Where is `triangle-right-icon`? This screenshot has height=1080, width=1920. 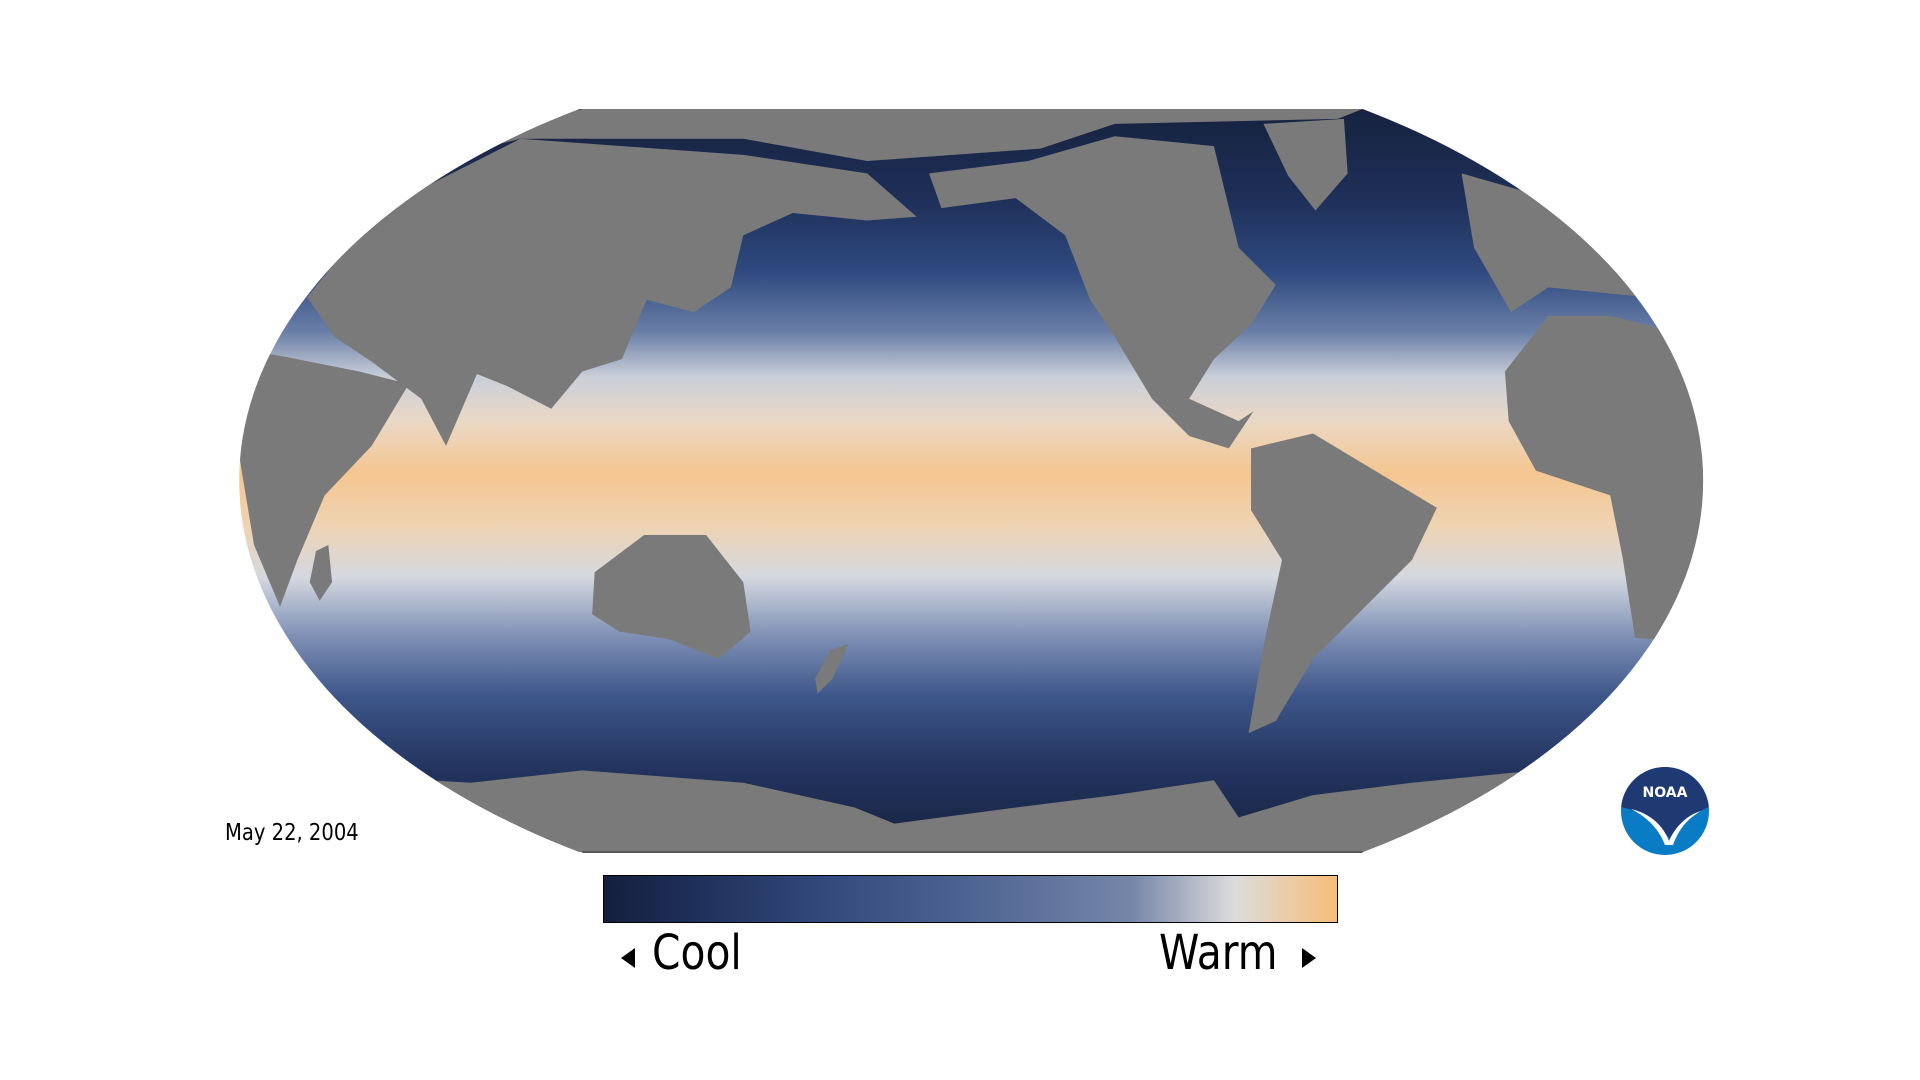
triangle-right-icon is located at coordinates (1309, 958).